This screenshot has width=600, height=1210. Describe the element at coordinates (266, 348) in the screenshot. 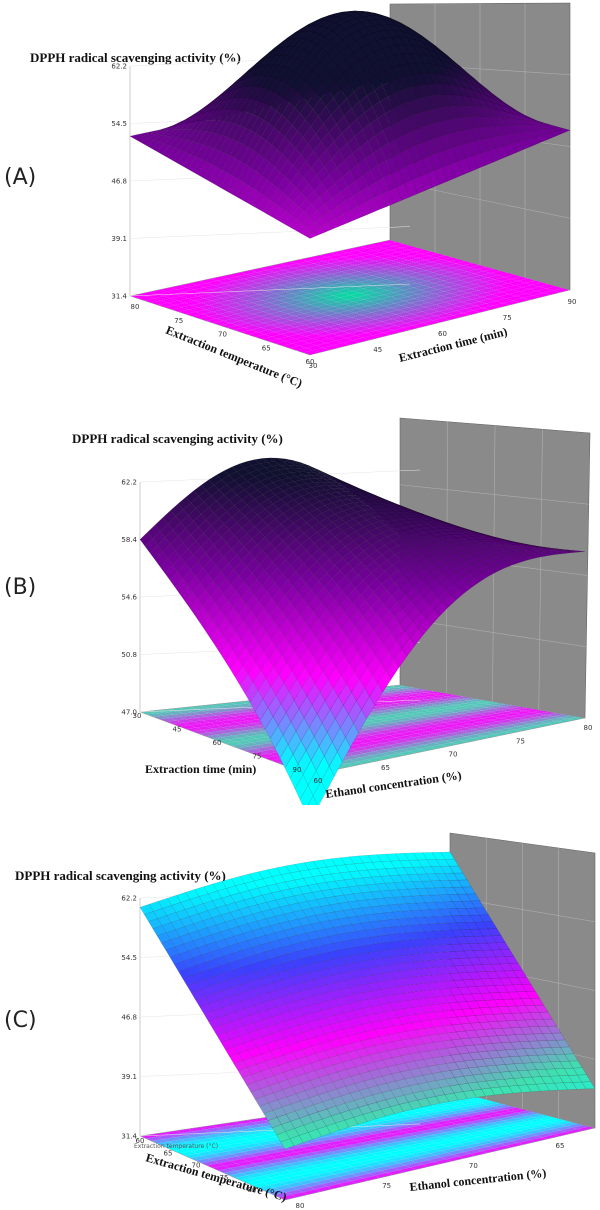

I see `x-tick-label: 65` at that location.